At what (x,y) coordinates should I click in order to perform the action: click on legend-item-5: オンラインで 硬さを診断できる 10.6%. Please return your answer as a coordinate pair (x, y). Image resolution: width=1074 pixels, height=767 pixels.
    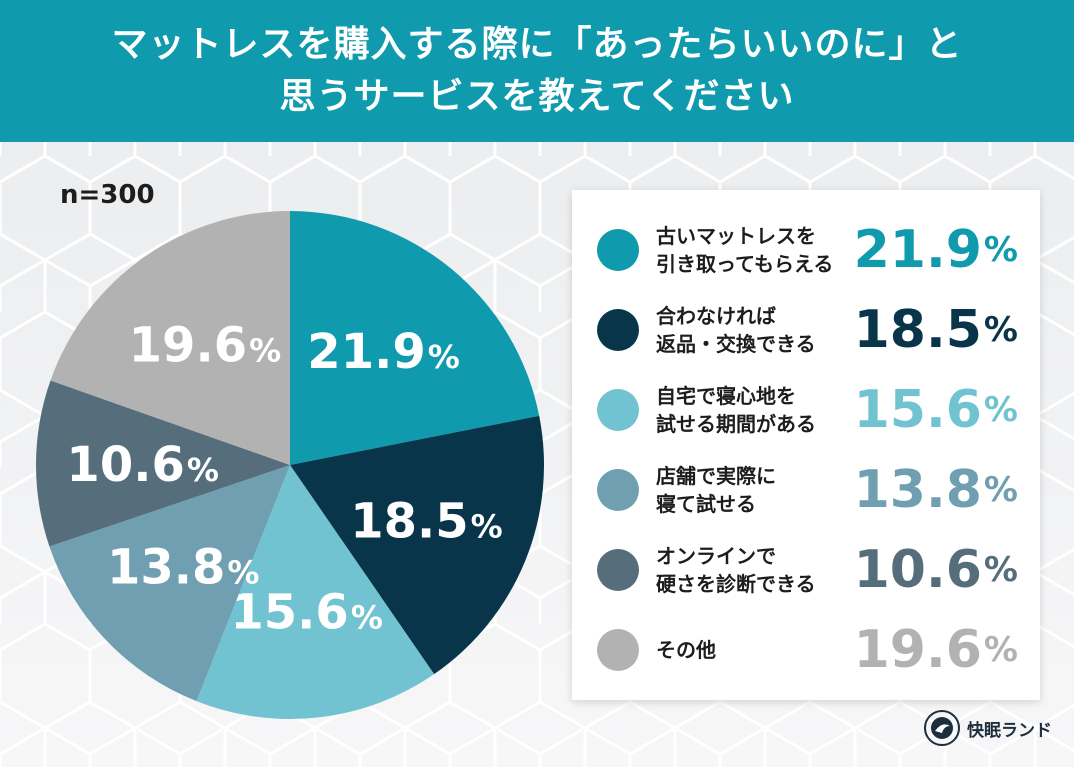
    Looking at the image, I should click on (806, 570).